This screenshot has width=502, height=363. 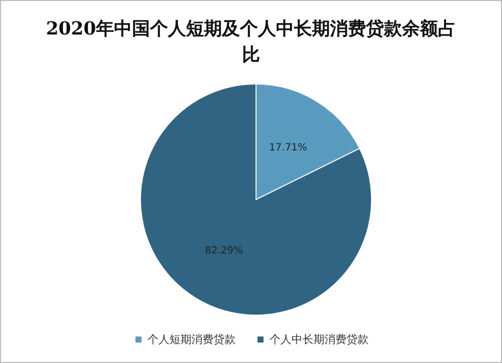 What do you see at coordinates (288, 148) in the screenshot?
I see `data-label: 17.71%` at bounding box center [288, 148].